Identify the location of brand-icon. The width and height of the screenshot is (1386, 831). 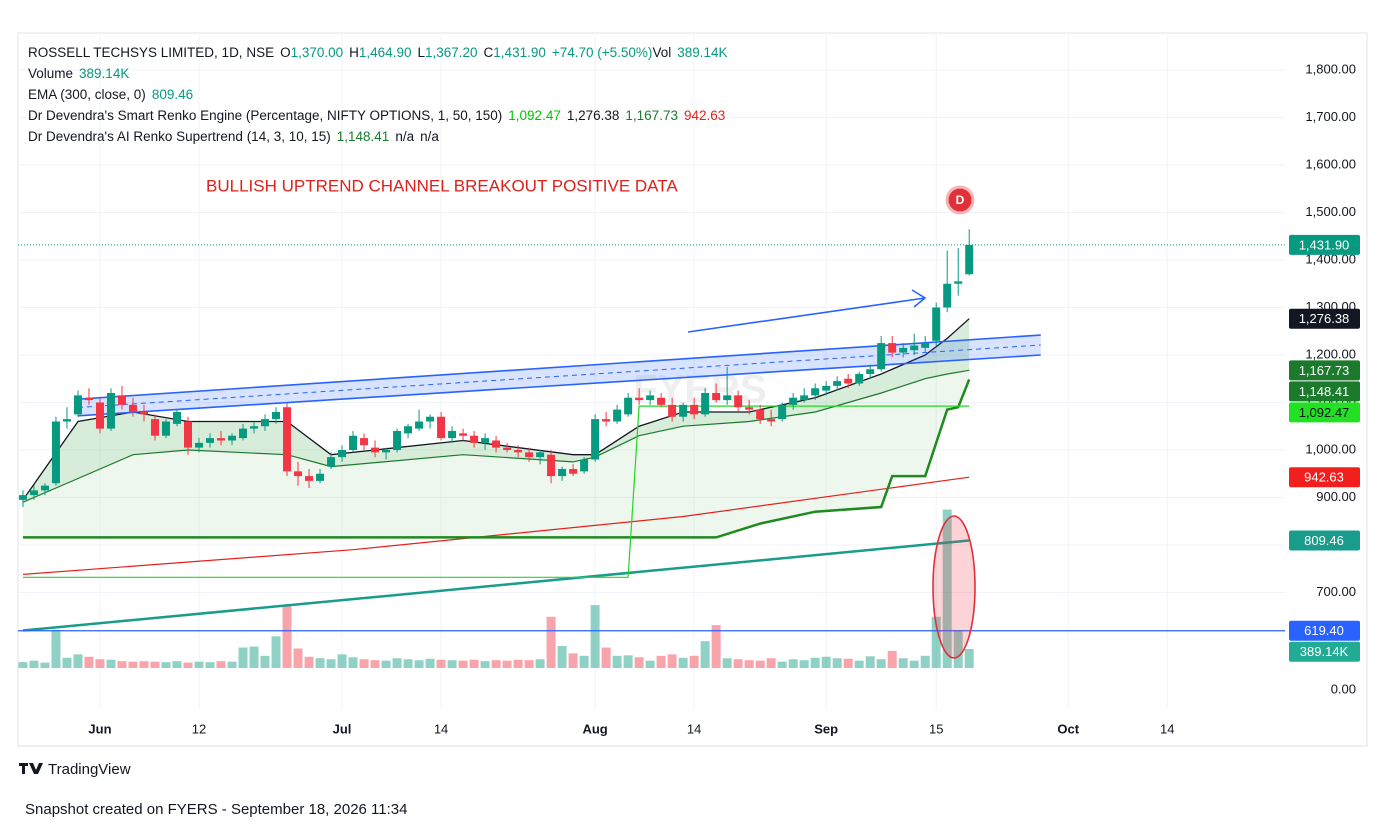
(31, 768).